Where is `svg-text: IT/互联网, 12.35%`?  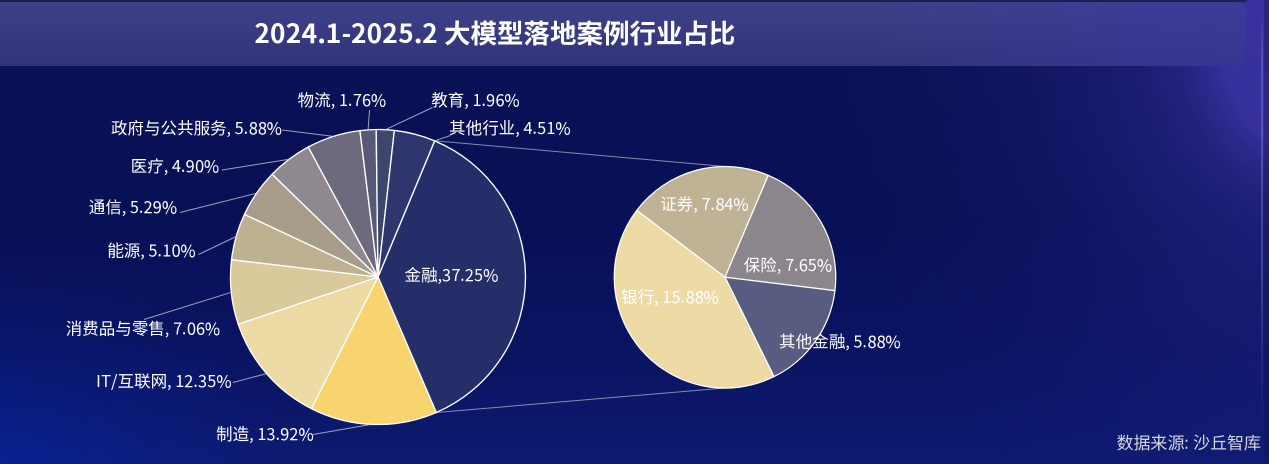
svg-text: IT/互联网, 12.35% is located at coordinates (164, 380).